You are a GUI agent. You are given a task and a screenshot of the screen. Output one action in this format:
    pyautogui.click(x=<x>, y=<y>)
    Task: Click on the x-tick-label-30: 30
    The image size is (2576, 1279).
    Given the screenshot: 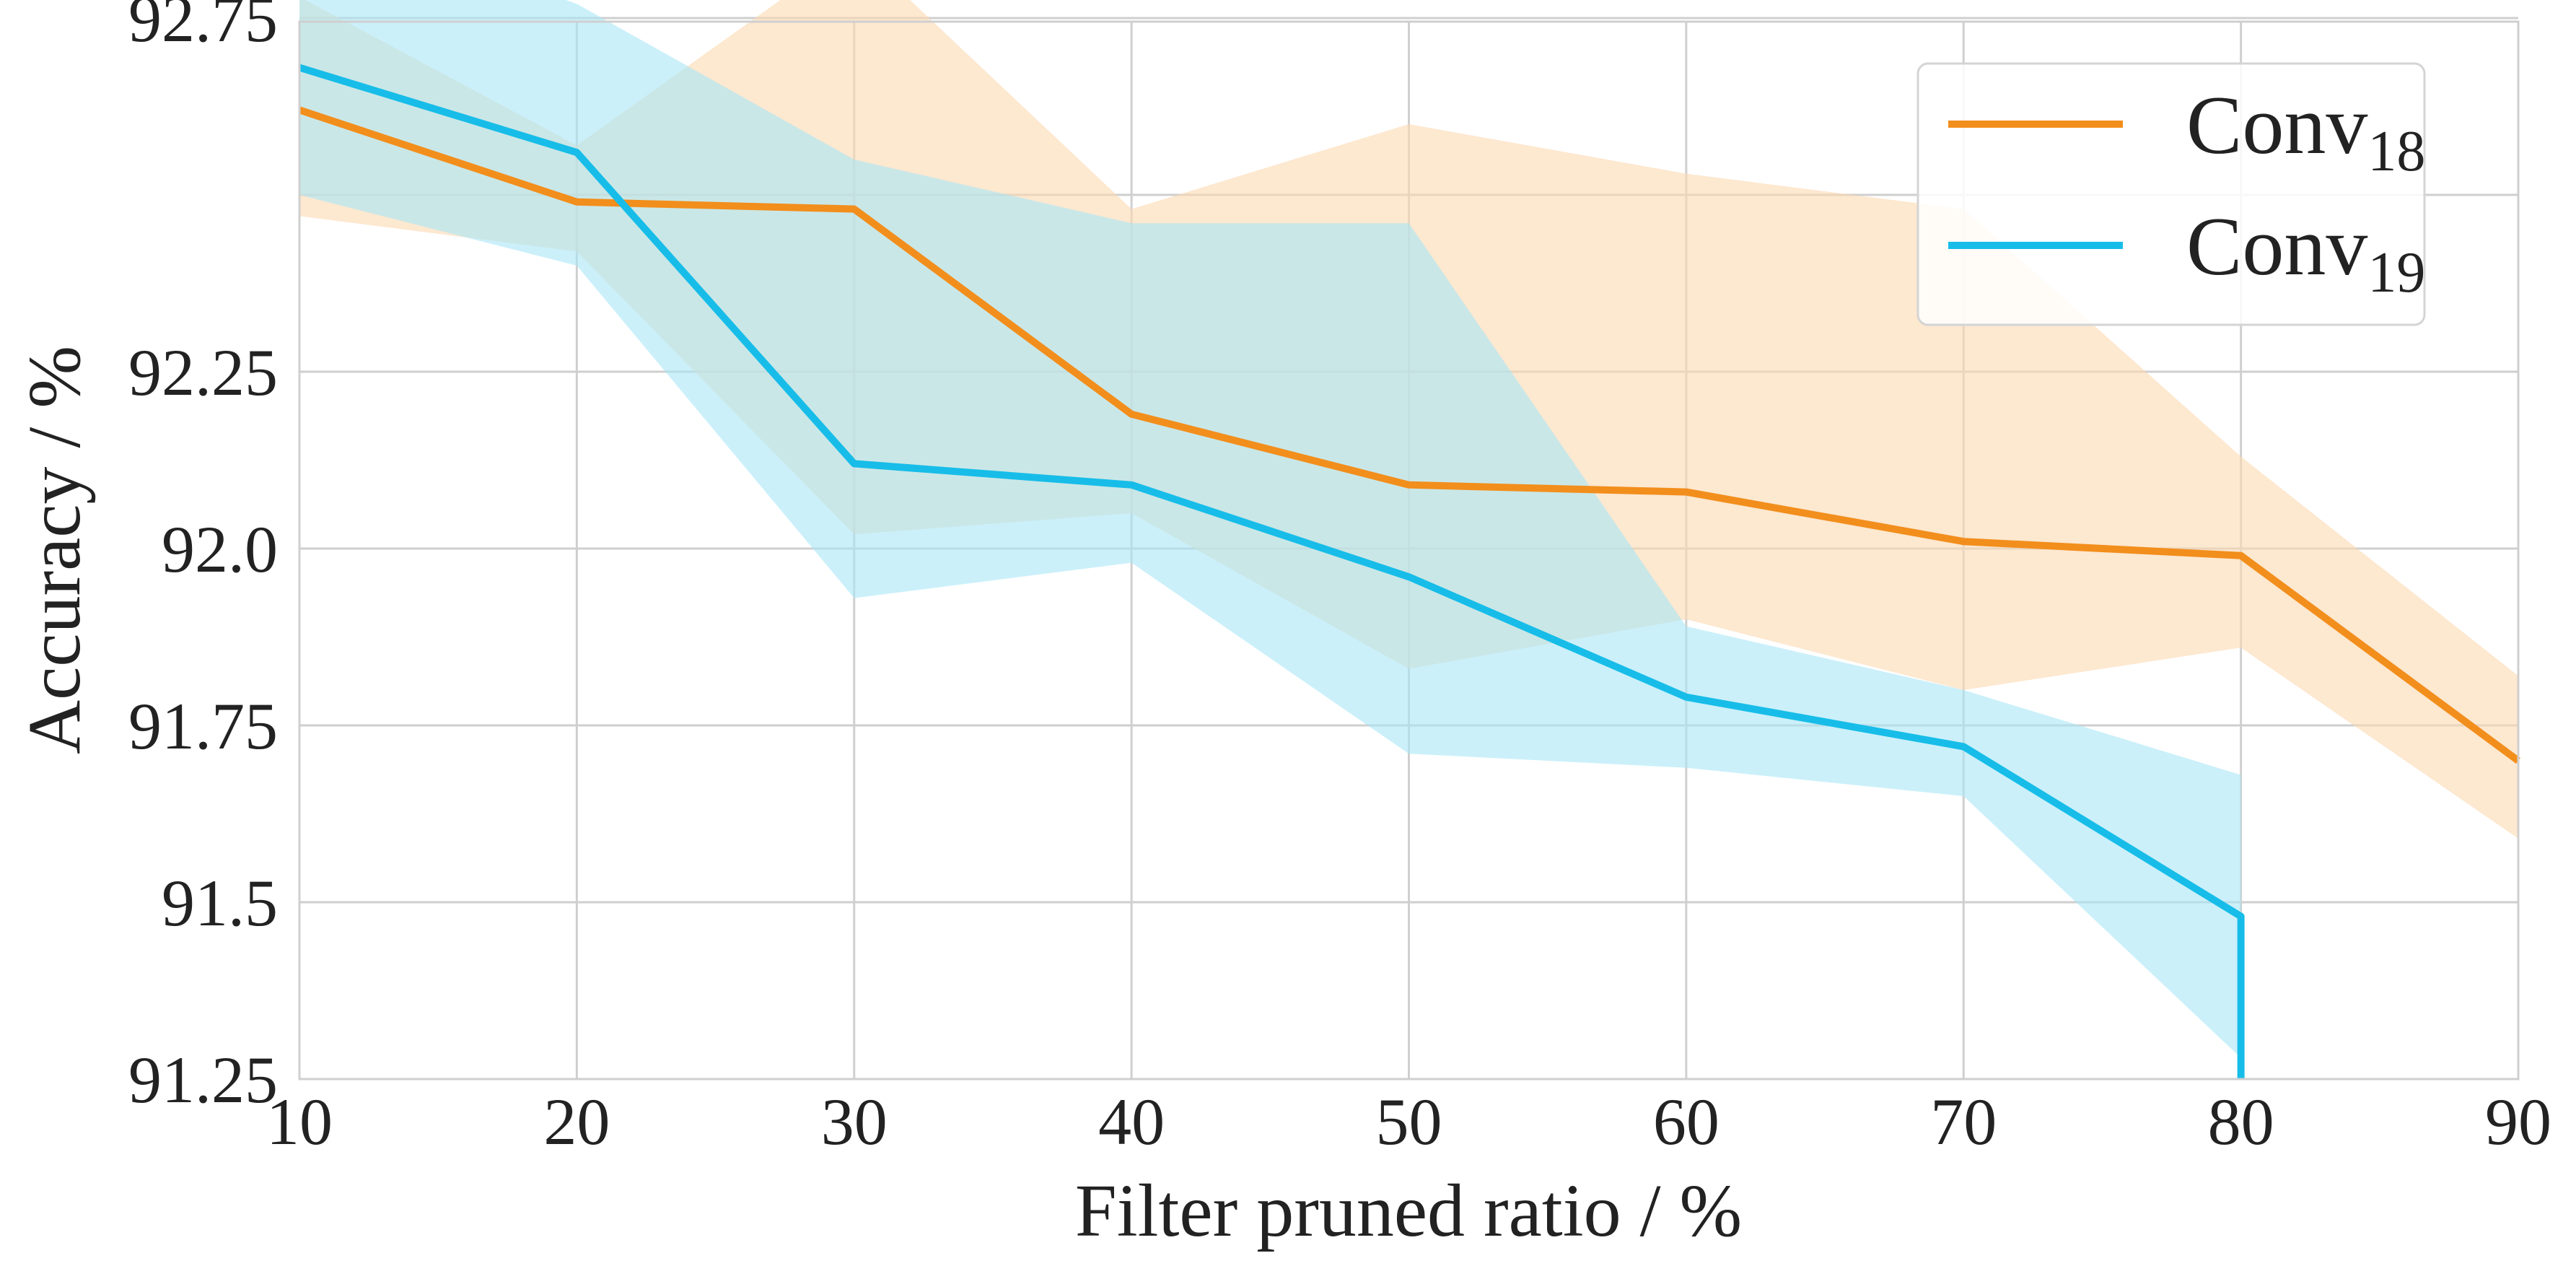 What is the action you would take?
    pyautogui.click(x=855, y=1121)
    